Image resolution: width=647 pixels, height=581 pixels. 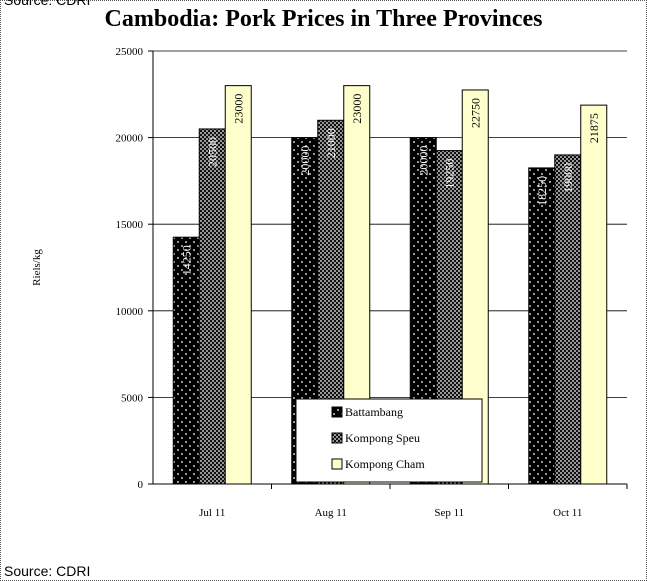 What do you see at coordinates (542, 191) in the screenshot?
I see `data-label: 18250` at bounding box center [542, 191].